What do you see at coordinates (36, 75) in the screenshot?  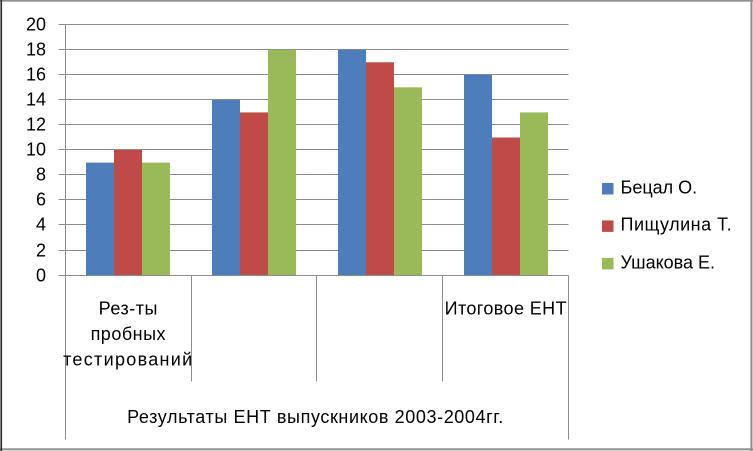 I see `svg-text: 16` at bounding box center [36, 75].